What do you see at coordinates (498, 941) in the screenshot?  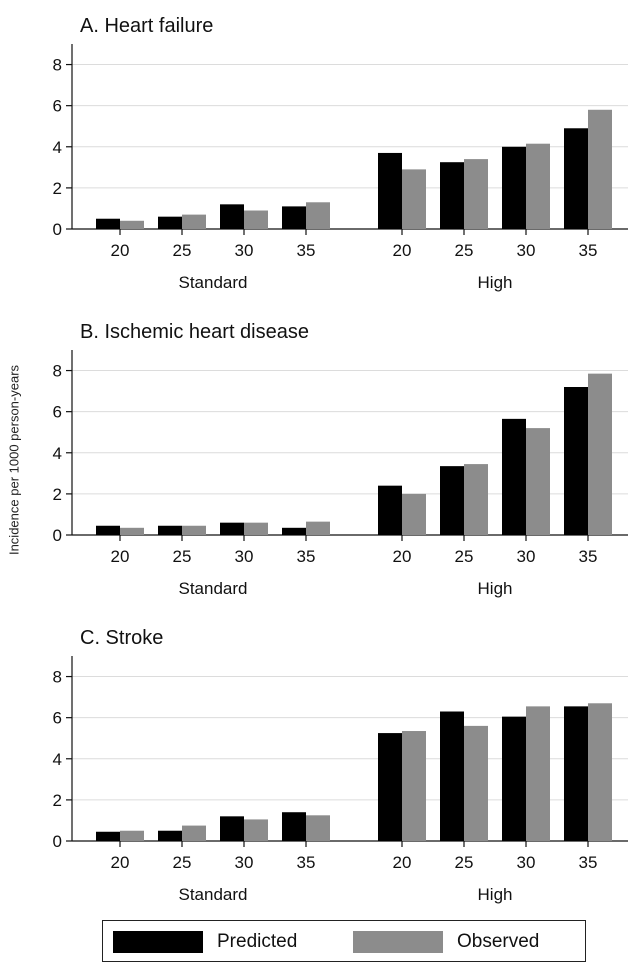 I see `legend-label-observed: Observed` at bounding box center [498, 941].